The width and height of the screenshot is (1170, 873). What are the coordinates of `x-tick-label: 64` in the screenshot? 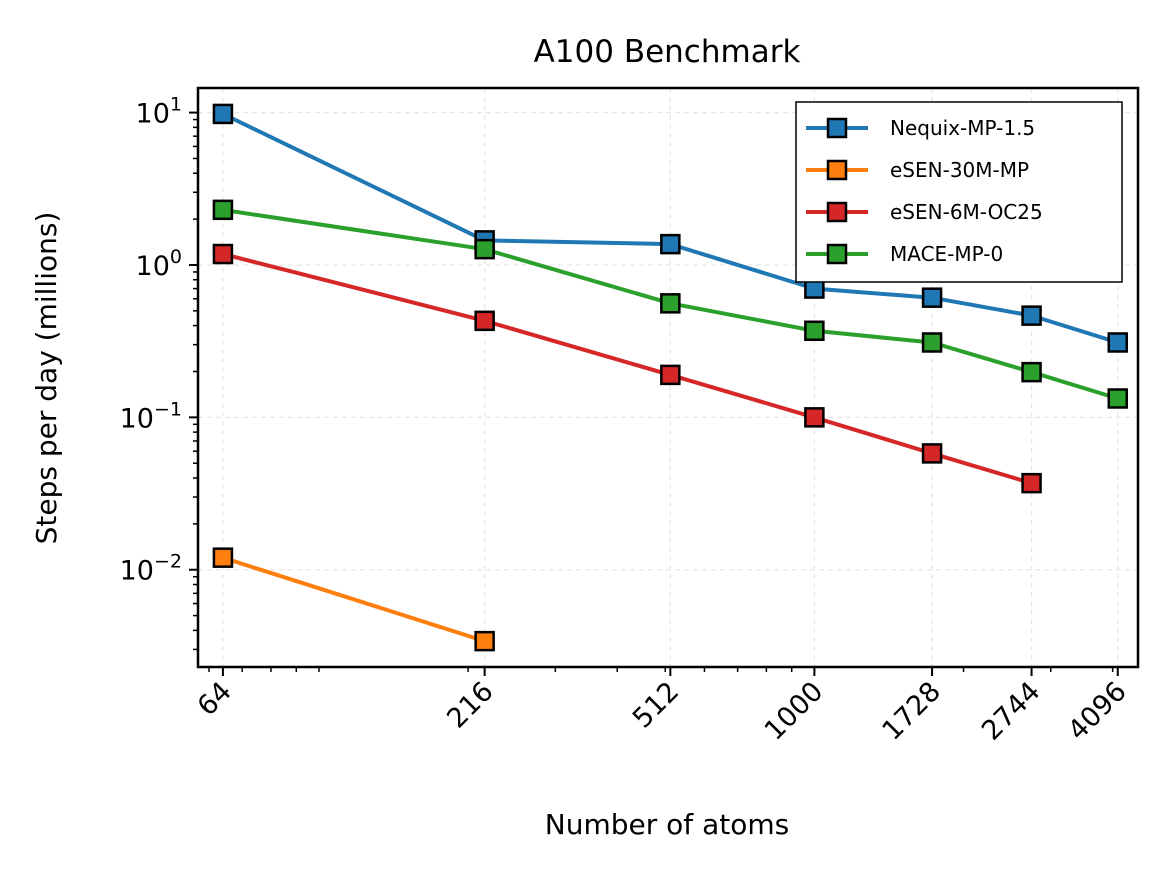 It's located at (215, 699).